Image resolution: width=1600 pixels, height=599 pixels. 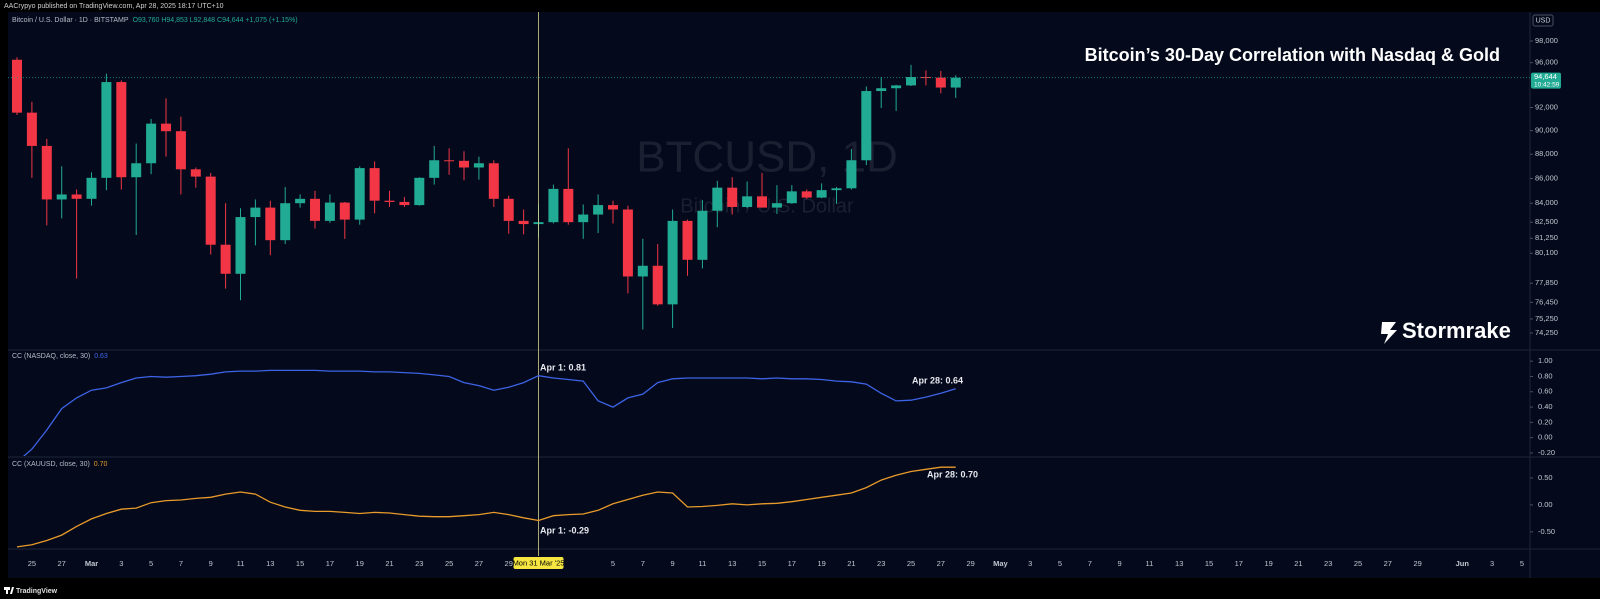 I want to click on x-tick-label: 3, so click(x=1030, y=563).